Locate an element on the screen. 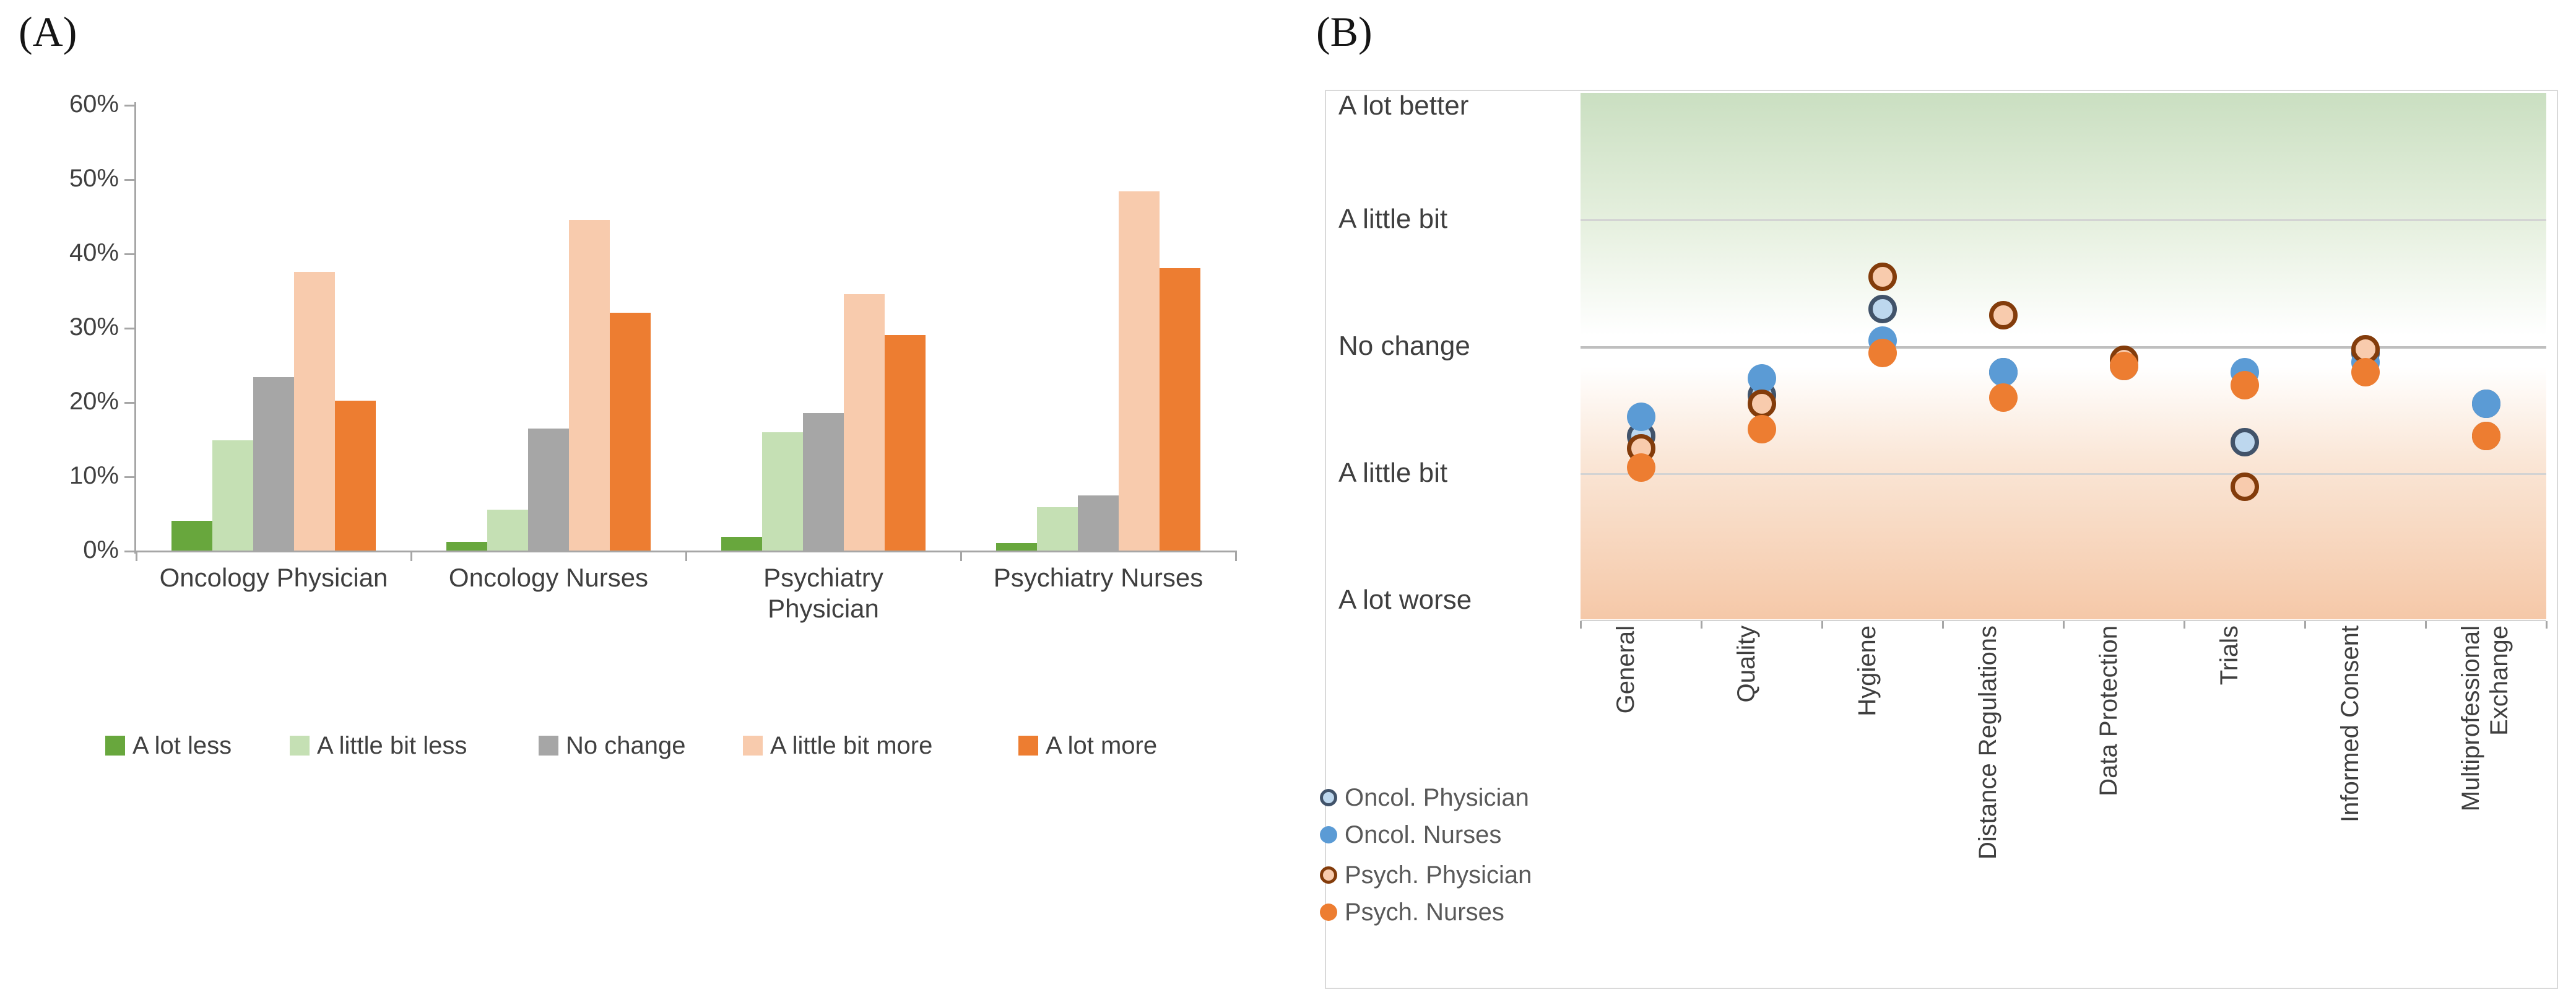  legend-label: Psych. Nurses is located at coordinates (1424, 912).